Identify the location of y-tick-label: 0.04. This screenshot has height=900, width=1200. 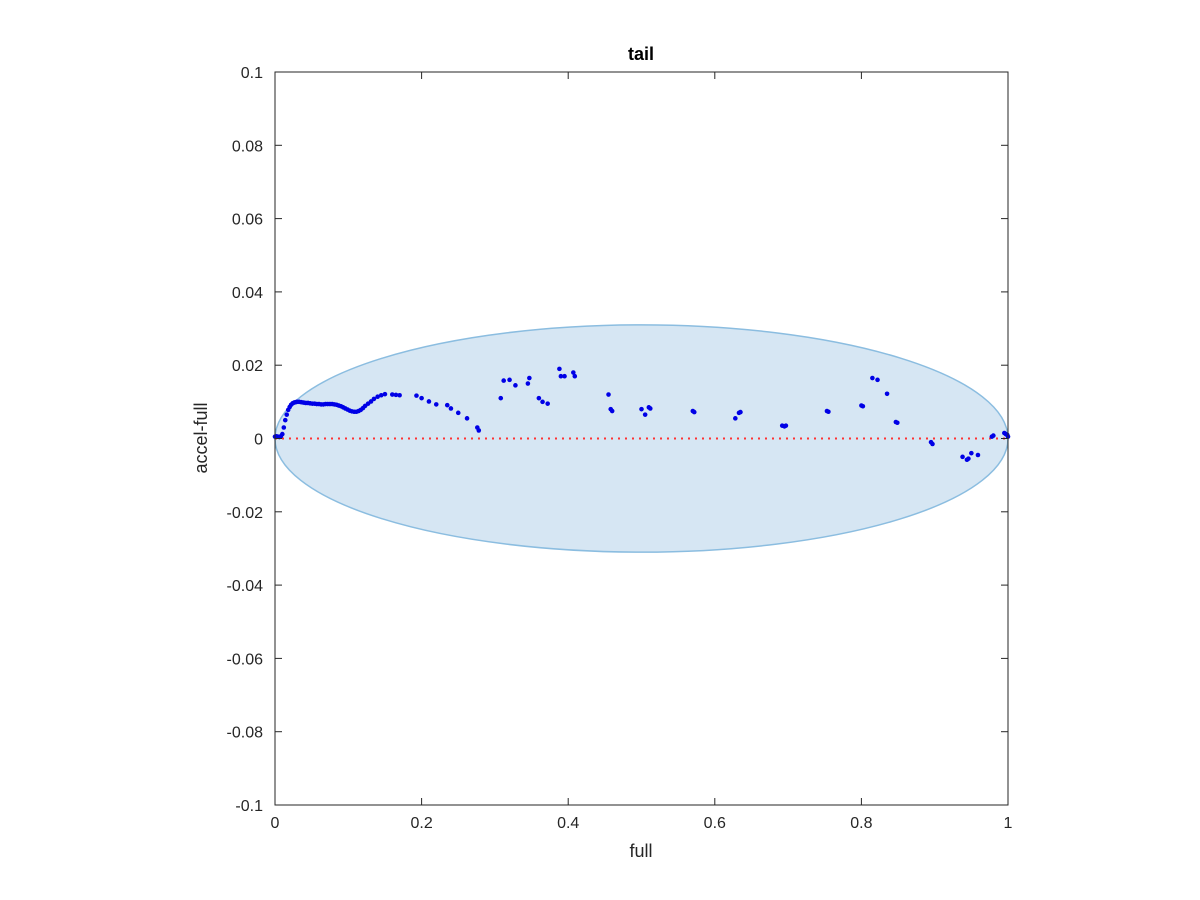
(247, 293).